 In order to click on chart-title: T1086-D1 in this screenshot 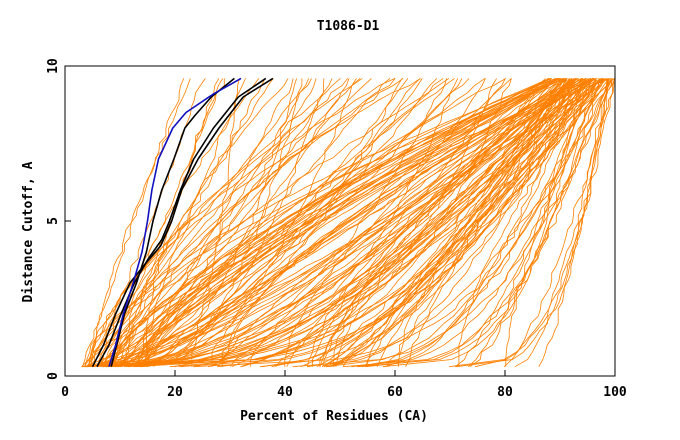, I will do `click(348, 26)`.